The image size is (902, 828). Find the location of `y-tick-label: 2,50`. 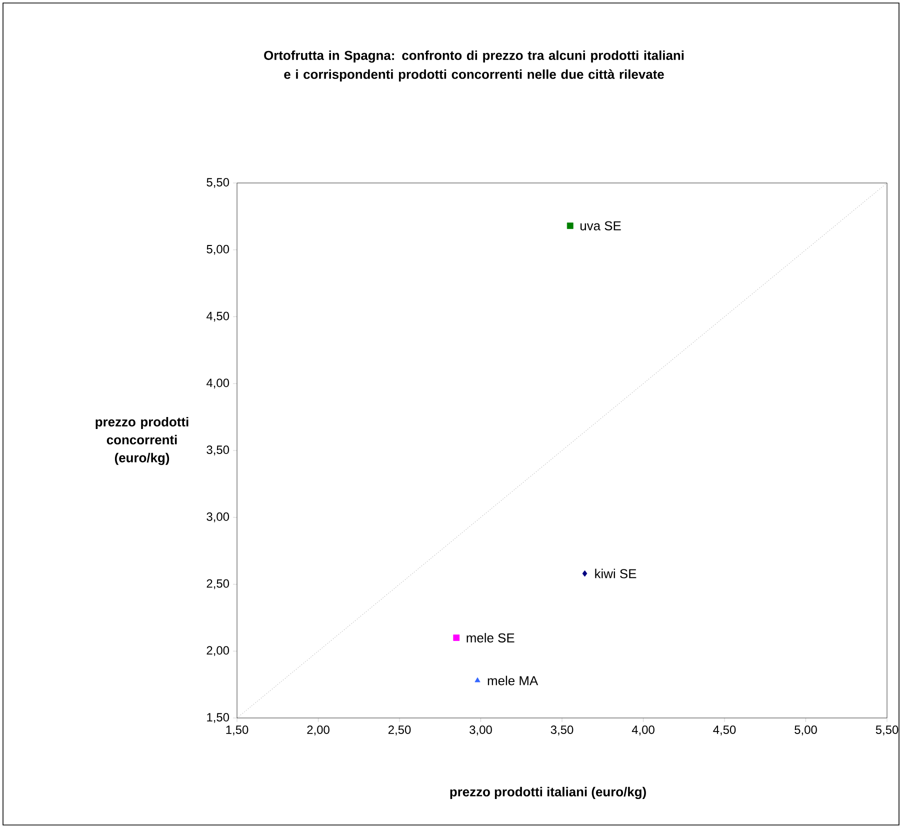

y-tick-label: 2,50 is located at coordinates (218, 584).